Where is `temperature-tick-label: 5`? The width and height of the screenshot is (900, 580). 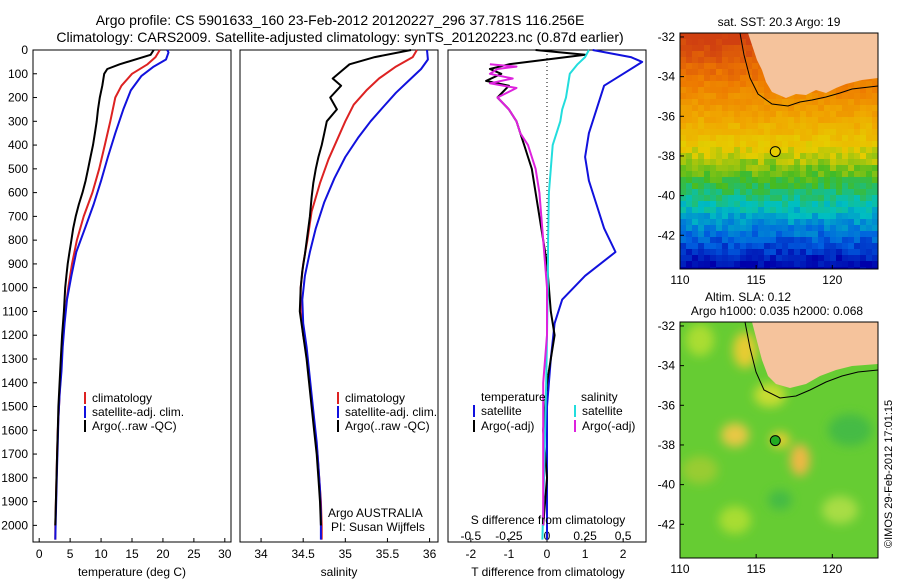 temperature-tick-label: 5 is located at coordinates (70, 554).